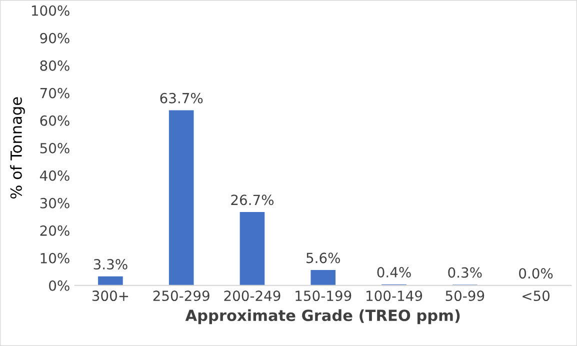  Describe the element at coordinates (323, 258) in the screenshot. I see `data-label: 5.6%` at that location.